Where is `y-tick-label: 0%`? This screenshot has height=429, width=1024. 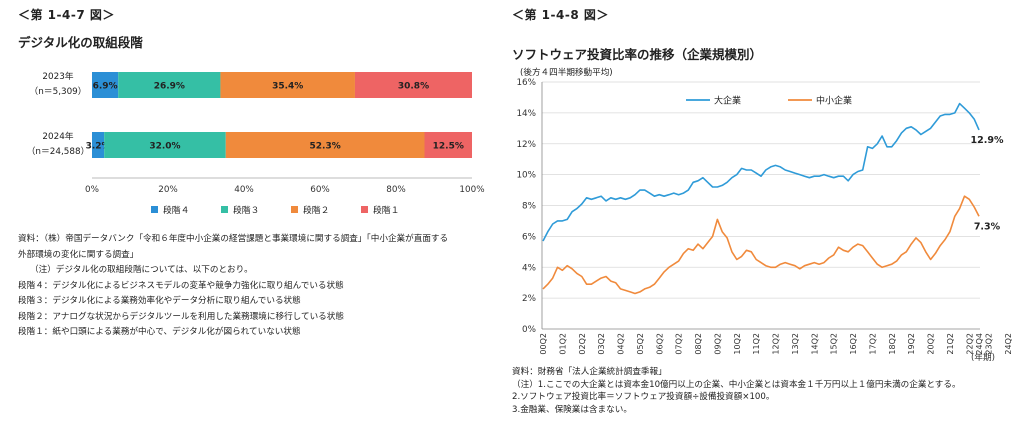
y-tick-label: 0% is located at coordinates (529, 330).